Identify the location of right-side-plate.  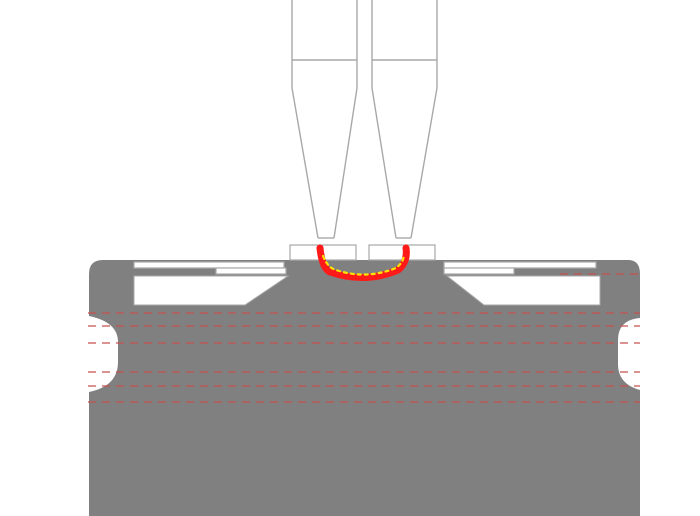
(520, 265).